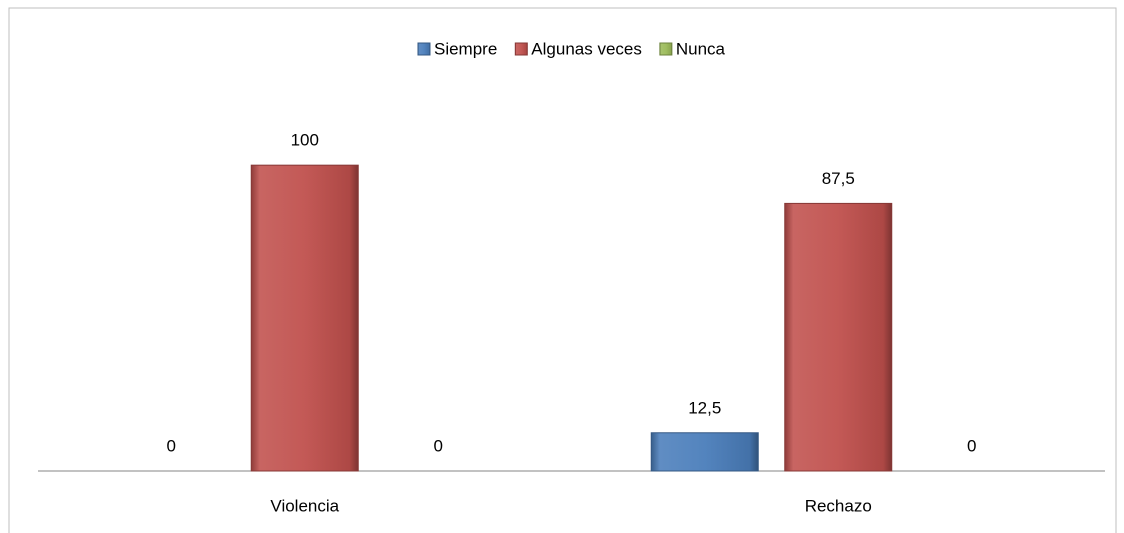  Describe the element at coordinates (465, 48) in the screenshot. I see `legend-label: Siempre` at that location.